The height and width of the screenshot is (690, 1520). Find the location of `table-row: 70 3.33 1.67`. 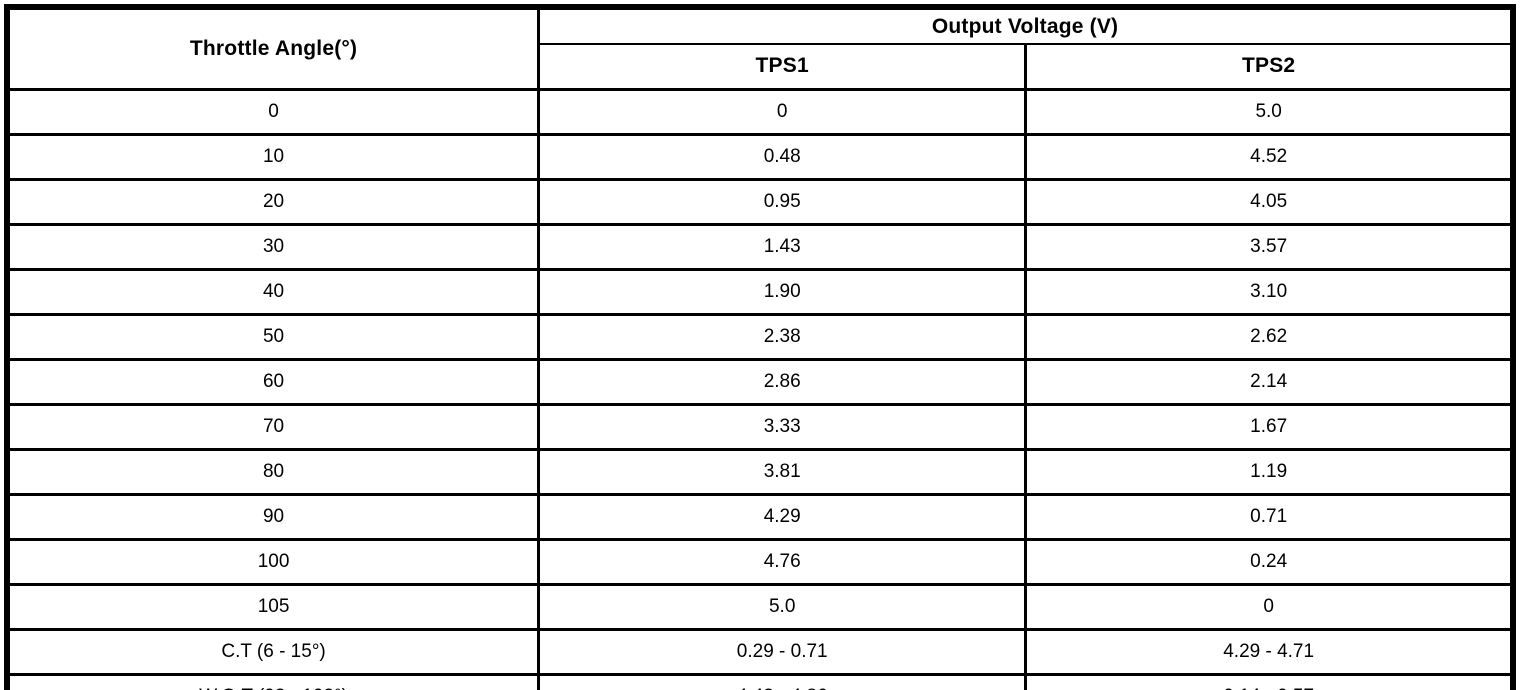

table-row: 70 3.33 1.67 is located at coordinates (760, 426).